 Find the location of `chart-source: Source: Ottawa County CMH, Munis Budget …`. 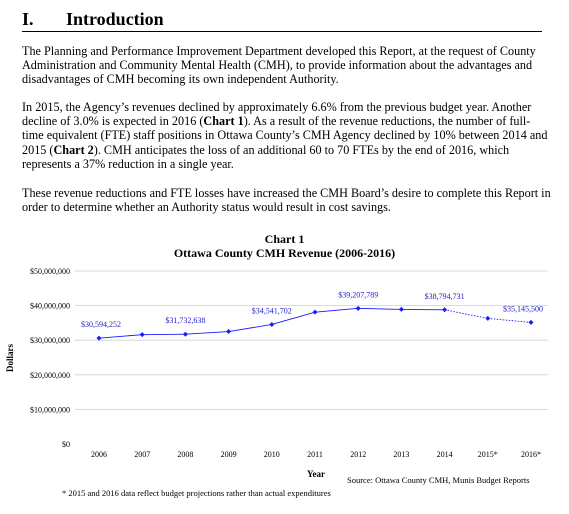

chart-source: Source: Ottawa County CMH, Munis Budget … is located at coordinates (438, 480).